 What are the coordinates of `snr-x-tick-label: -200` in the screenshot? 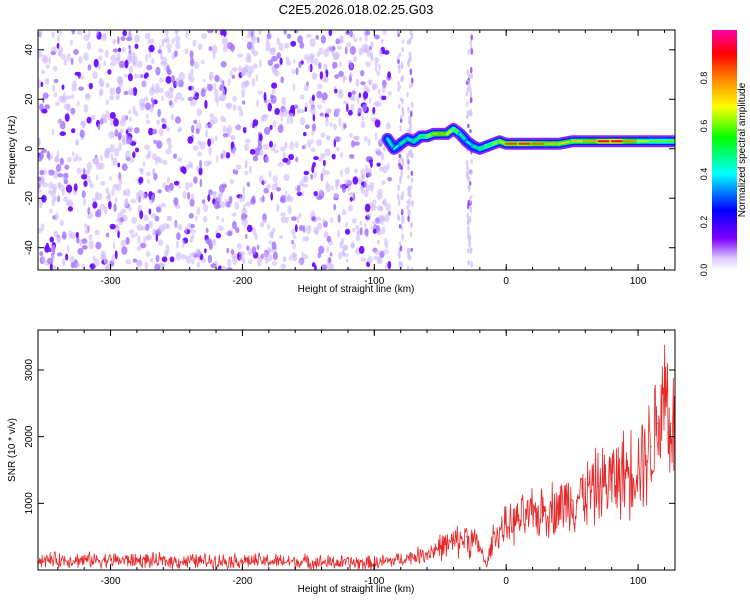 It's located at (242, 581).